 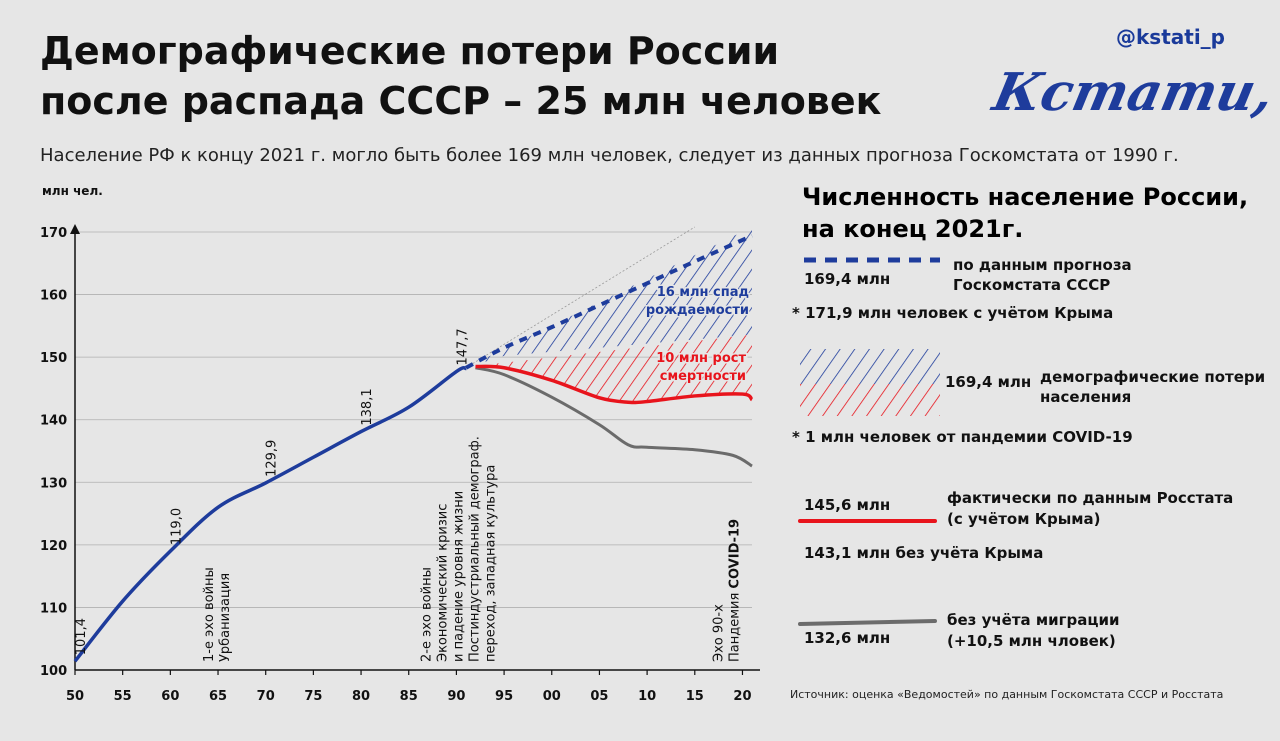 I want to click on data-label-1960: 119,0, so click(x=176, y=526).